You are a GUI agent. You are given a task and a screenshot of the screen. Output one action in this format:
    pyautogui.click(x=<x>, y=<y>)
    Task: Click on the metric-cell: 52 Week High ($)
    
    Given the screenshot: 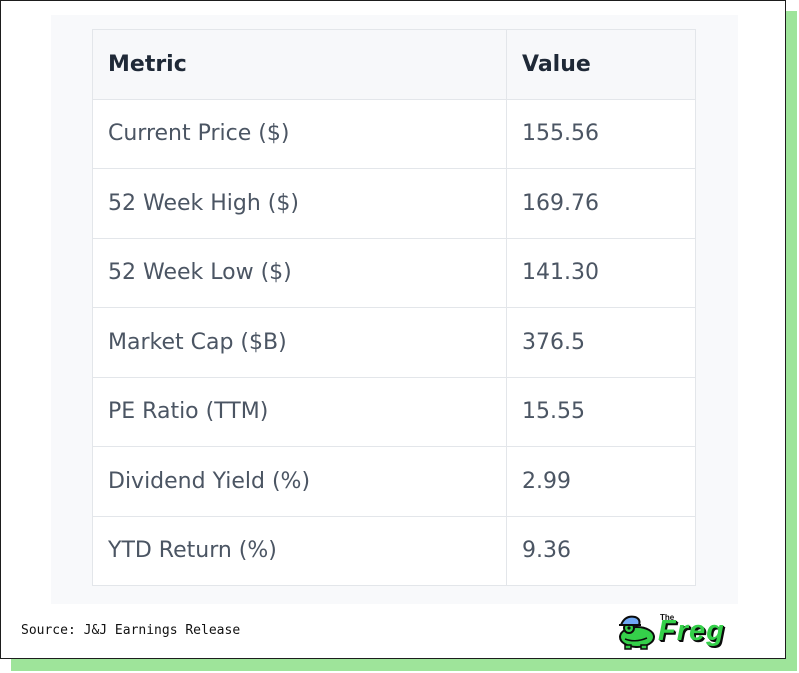 What is the action you would take?
    pyautogui.click(x=299, y=203)
    